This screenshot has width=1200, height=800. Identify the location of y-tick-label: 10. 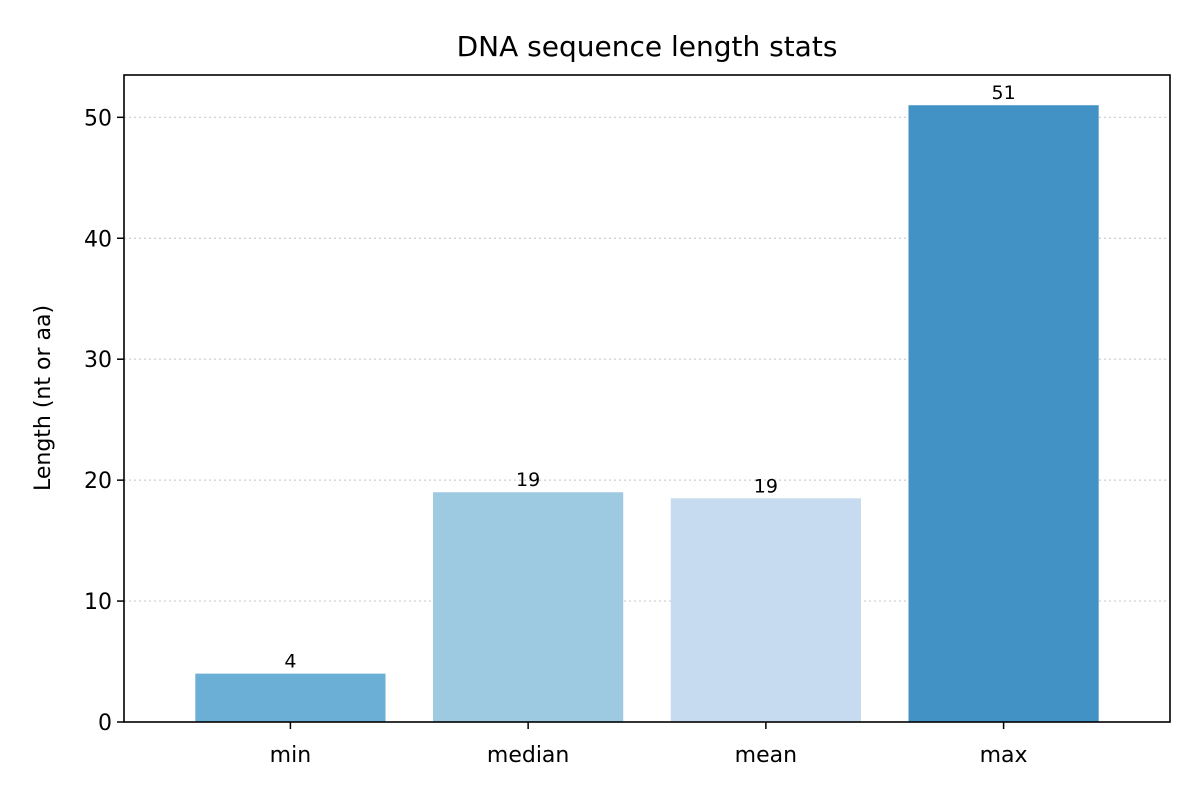
(98, 602).